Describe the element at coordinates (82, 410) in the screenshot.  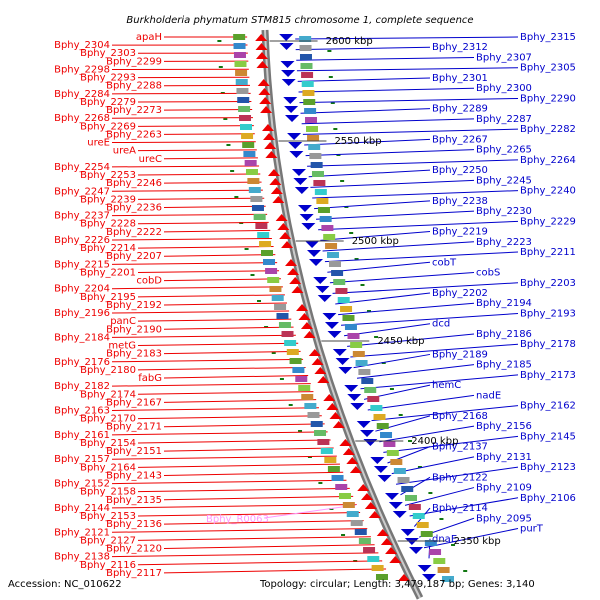
I see `gene-label-bphy-2163: Bphy_2163` at that location.